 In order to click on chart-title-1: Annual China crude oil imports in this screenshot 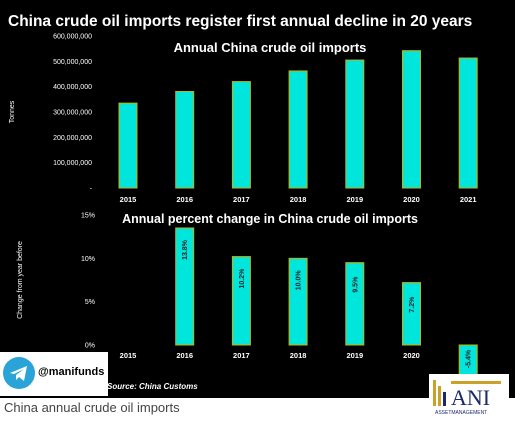, I will do `click(270, 47)`.